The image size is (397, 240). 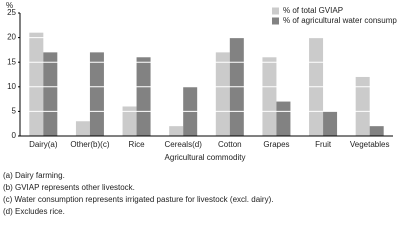 I want to click on x-axis-label: Agricultural commodity, so click(x=205, y=157).